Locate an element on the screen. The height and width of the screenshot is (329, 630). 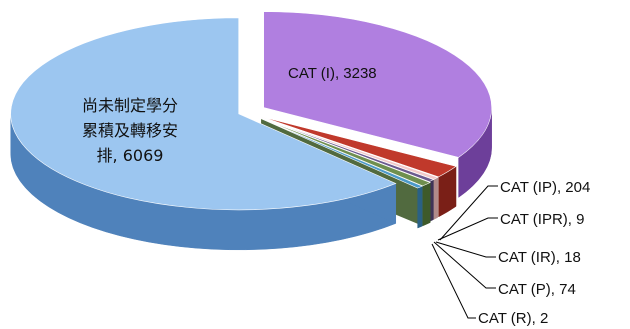
leader-lines is located at coordinates (464, 252).